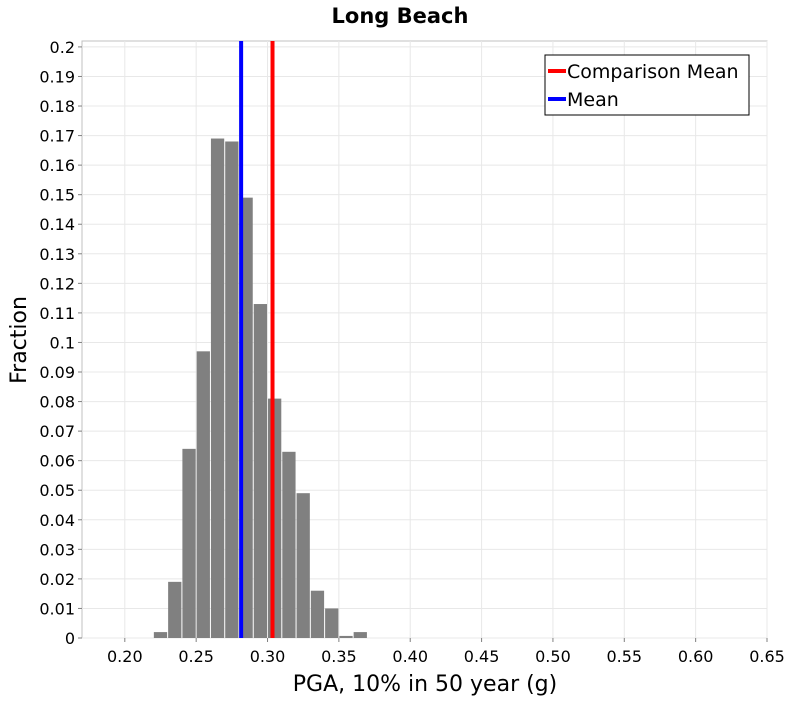 This screenshot has height=704, width=800. What do you see at coordinates (410, 656) in the screenshot?
I see `x-tick-label: 0.40` at bounding box center [410, 656].